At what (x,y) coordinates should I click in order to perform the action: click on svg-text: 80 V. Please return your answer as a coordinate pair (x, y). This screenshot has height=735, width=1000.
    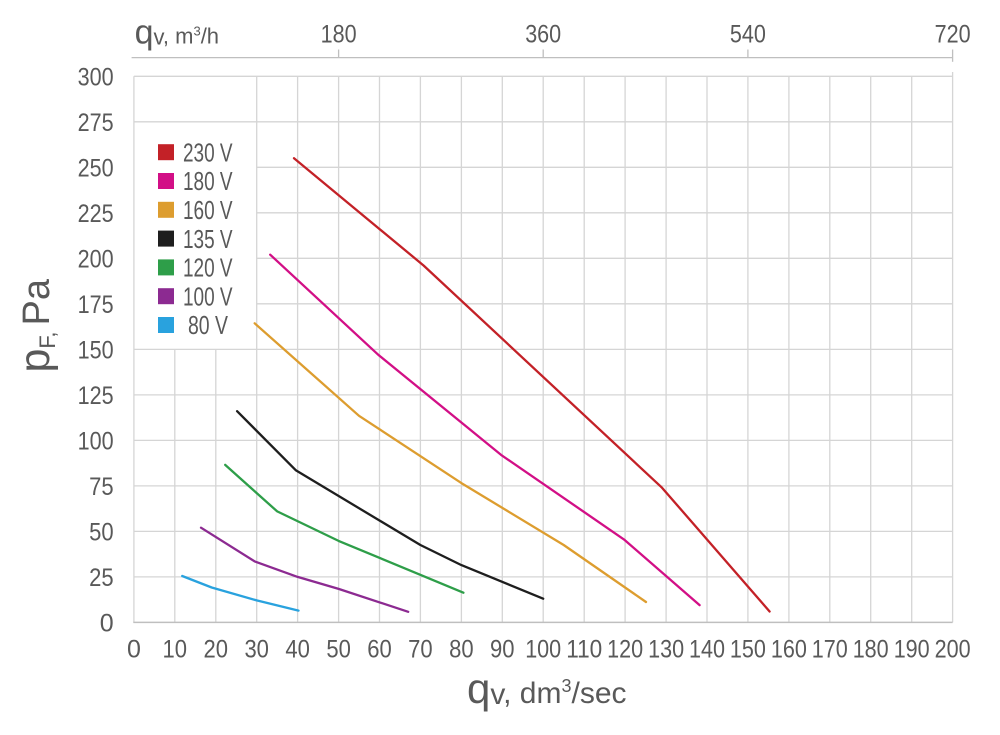
    Looking at the image, I should click on (208, 325).